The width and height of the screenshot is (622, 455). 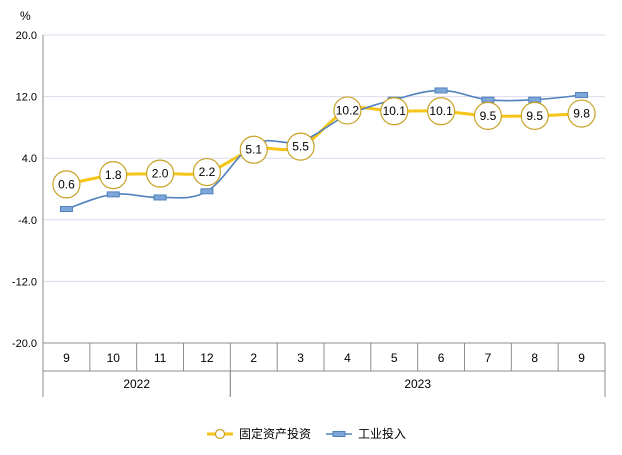 What do you see at coordinates (24, 344) in the screenshot?
I see `y-tick-label: -20.0` at bounding box center [24, 344].